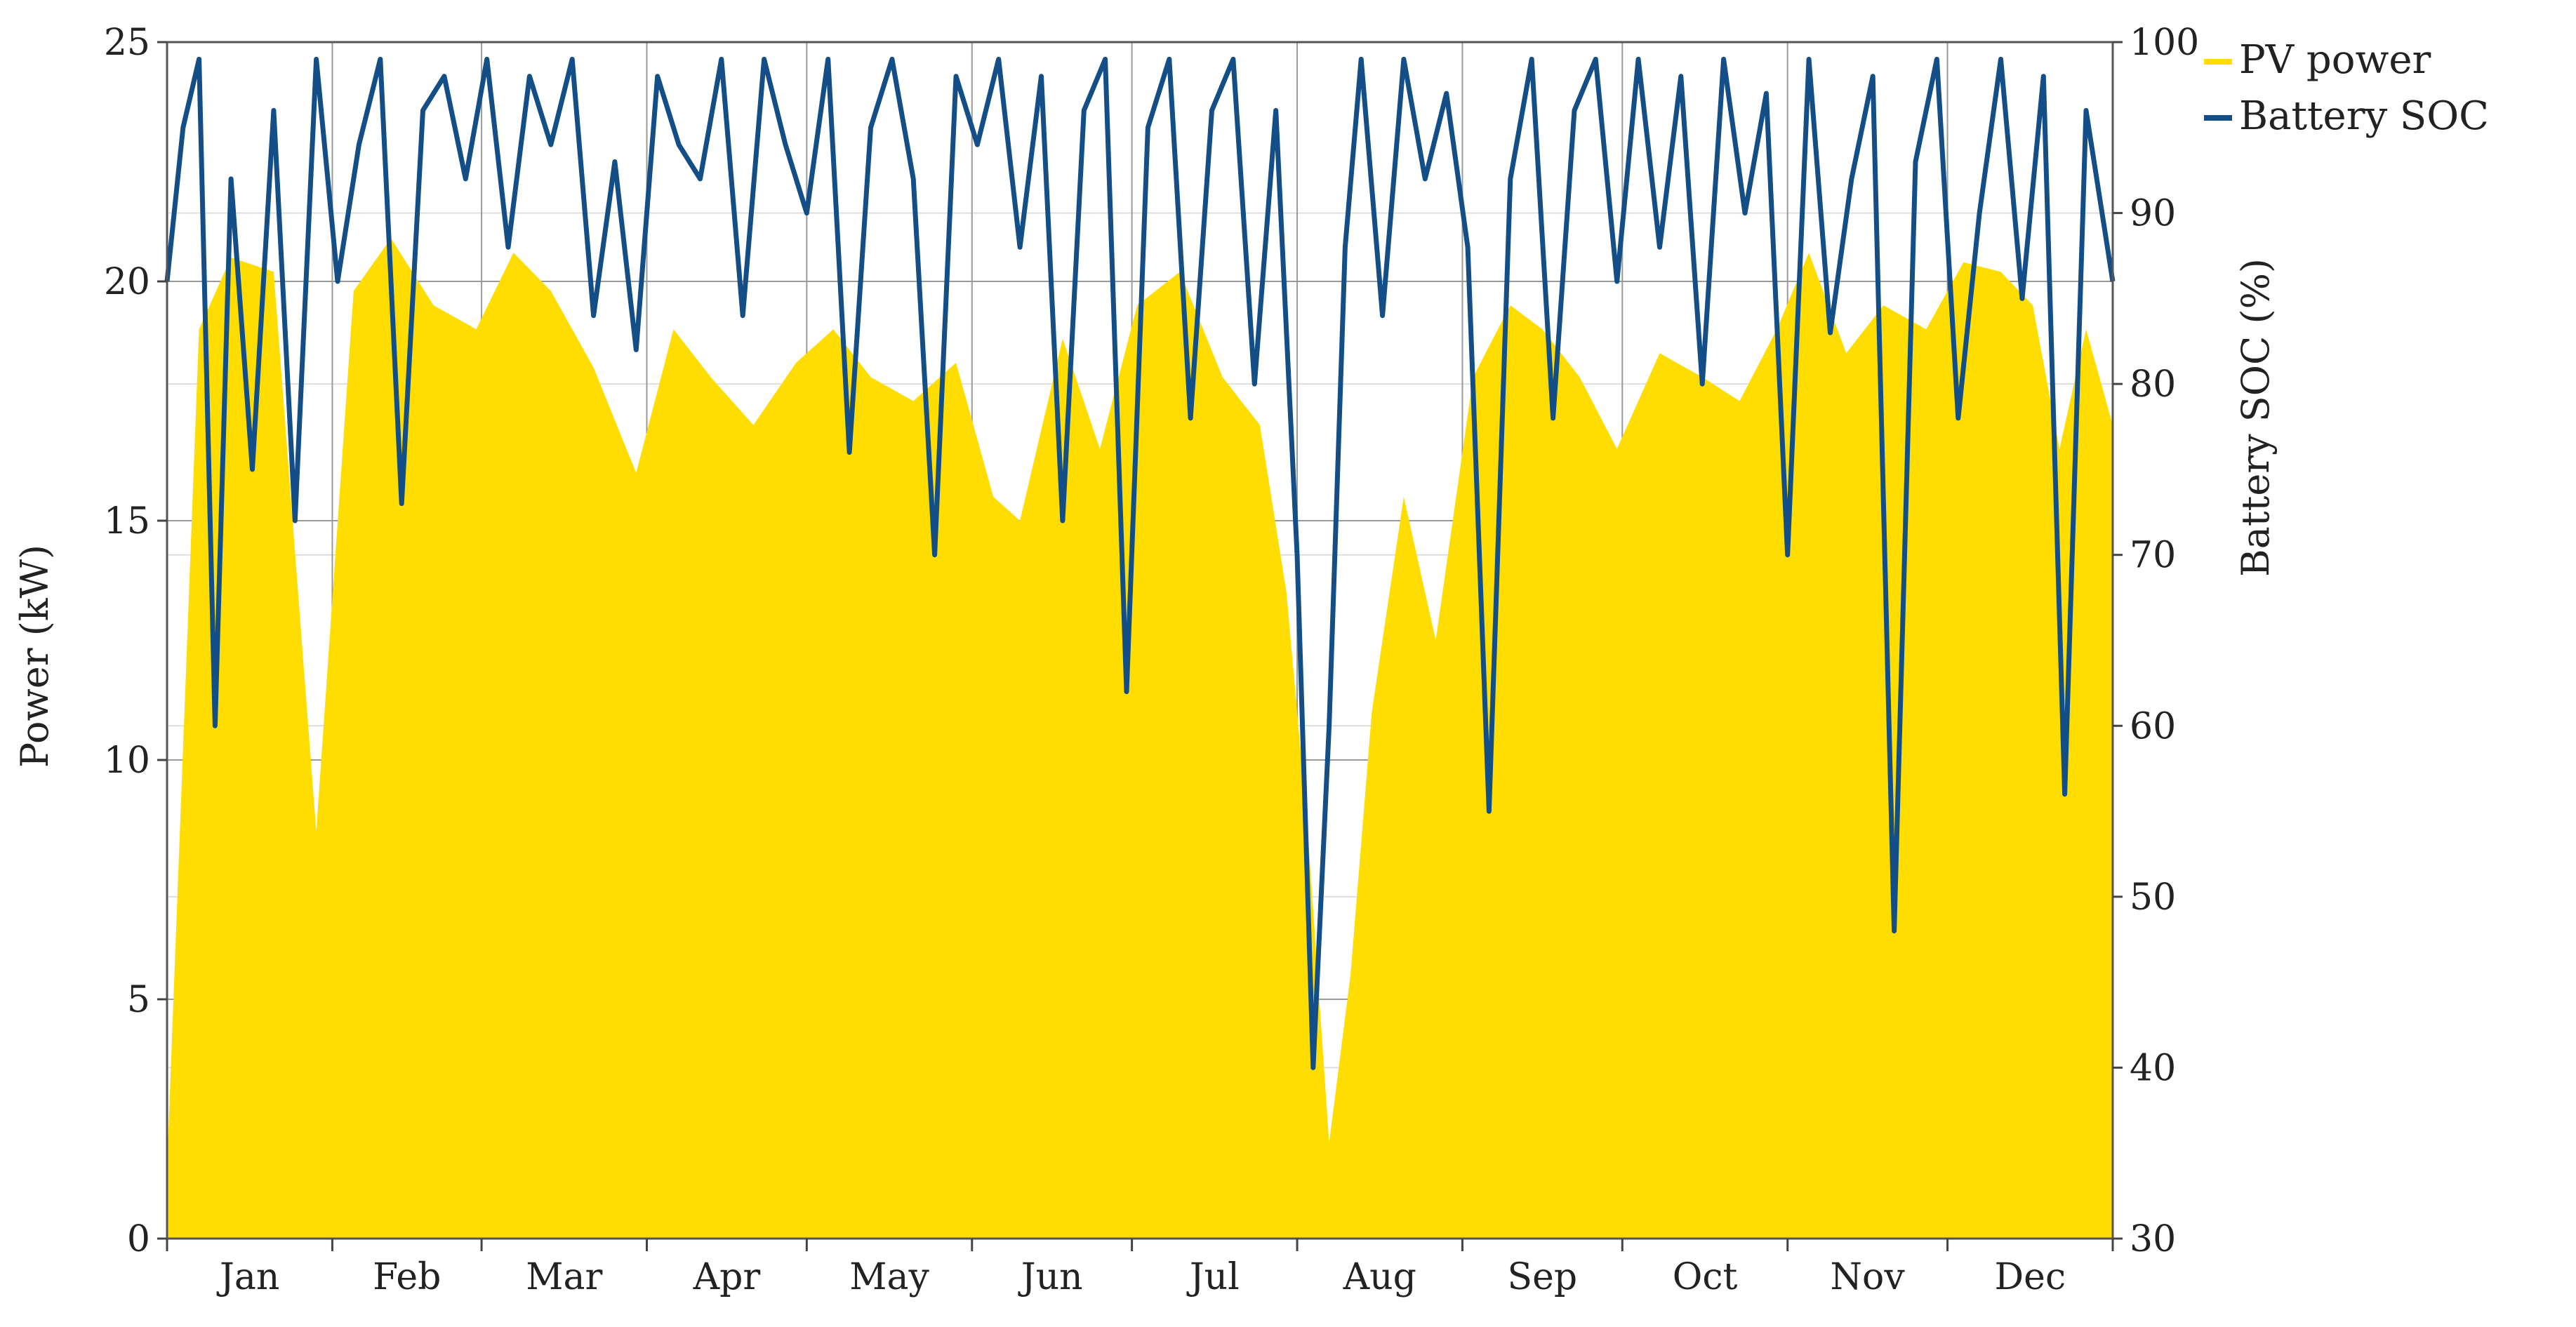 The height and width of the screenshot is (1327, 2576). What do you see at coordinates (2153, 726) in the screenshot?
I see `y2-tick-label-60: 60` at bounding box center [2153, 726].